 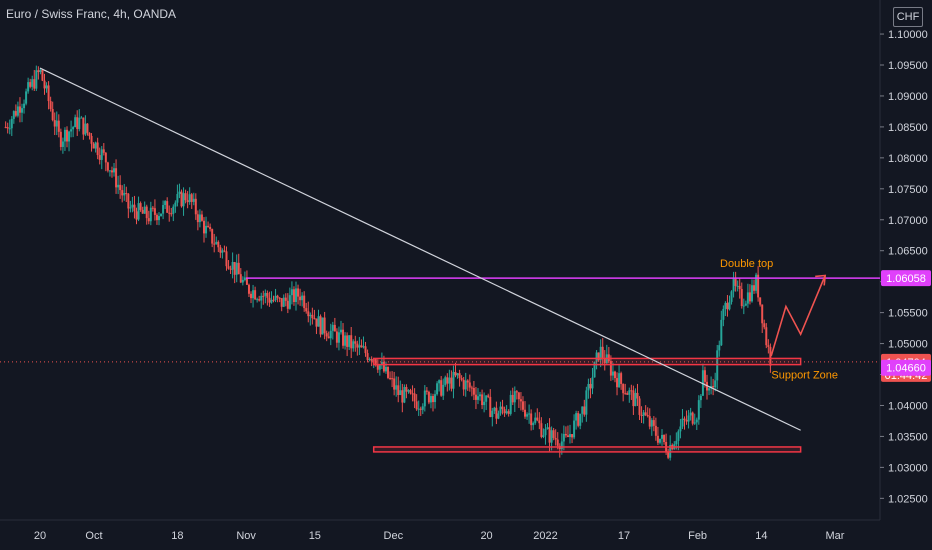 What do you see at coordinates (906, 279) in the screenshot?
I see `resistance-price-label: 1.06058` at bounding box center [906, 279].